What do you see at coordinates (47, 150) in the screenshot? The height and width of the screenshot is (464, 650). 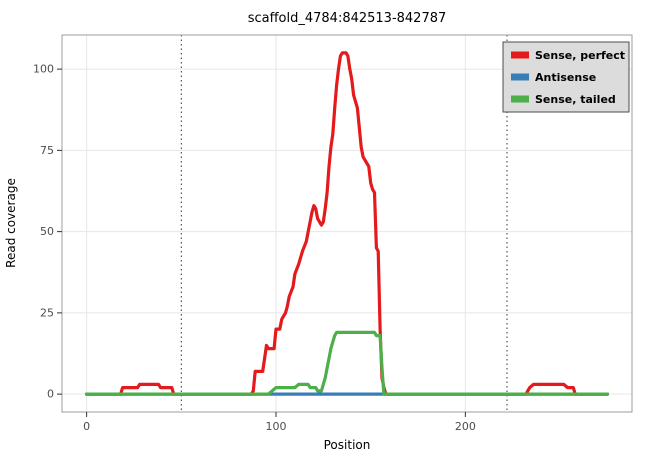 I see `y-tick-label: 75` at bounding box center [47, 150].